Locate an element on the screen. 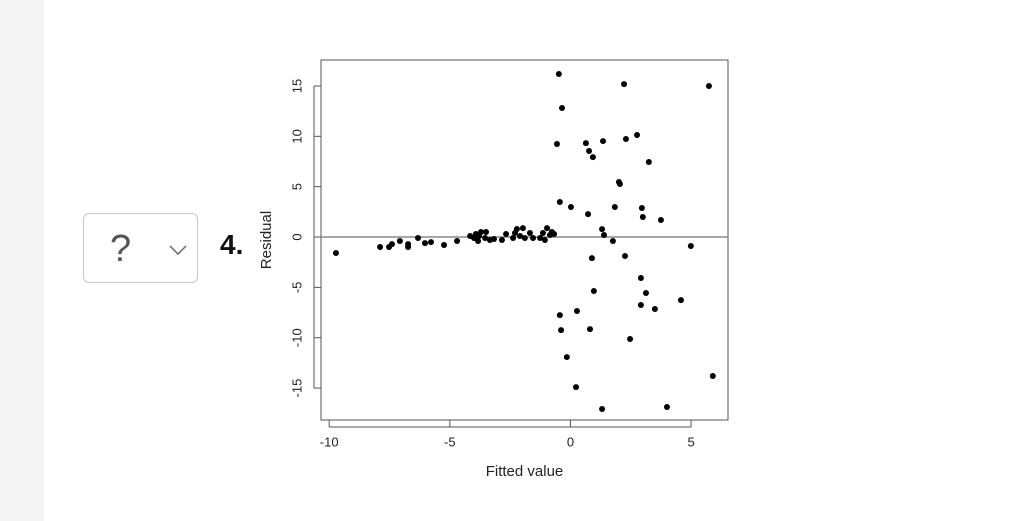  x-tick-label: 0 is located at coordinates (570, 441).